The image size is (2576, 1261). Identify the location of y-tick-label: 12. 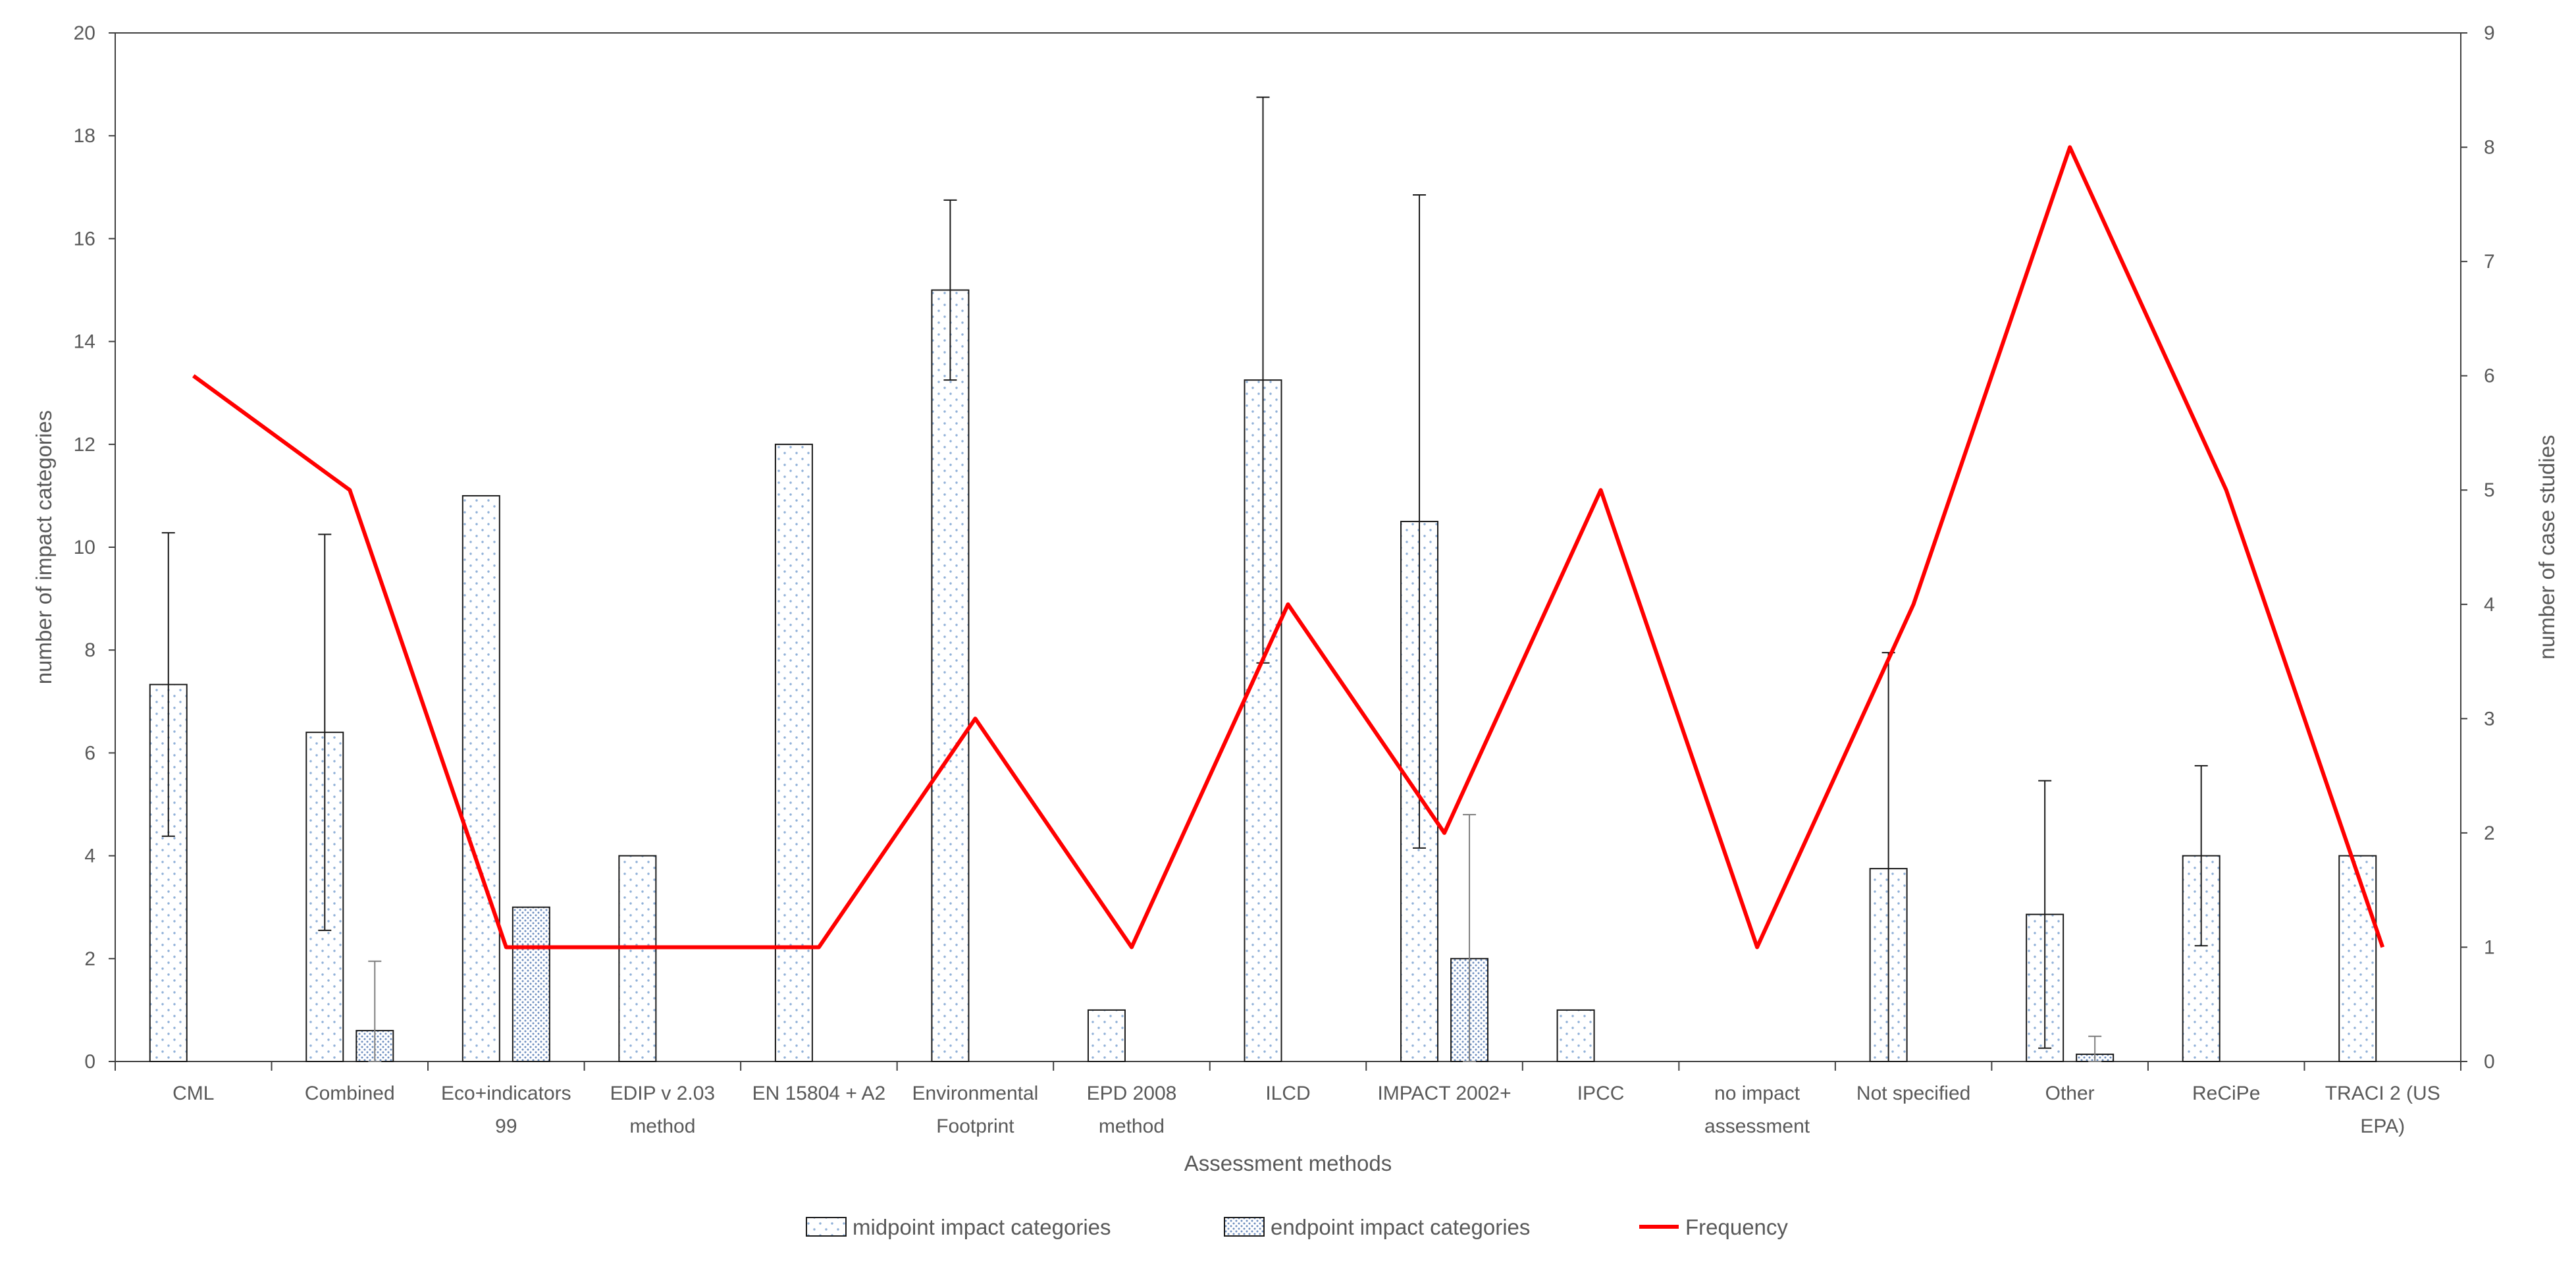
(84, 445).